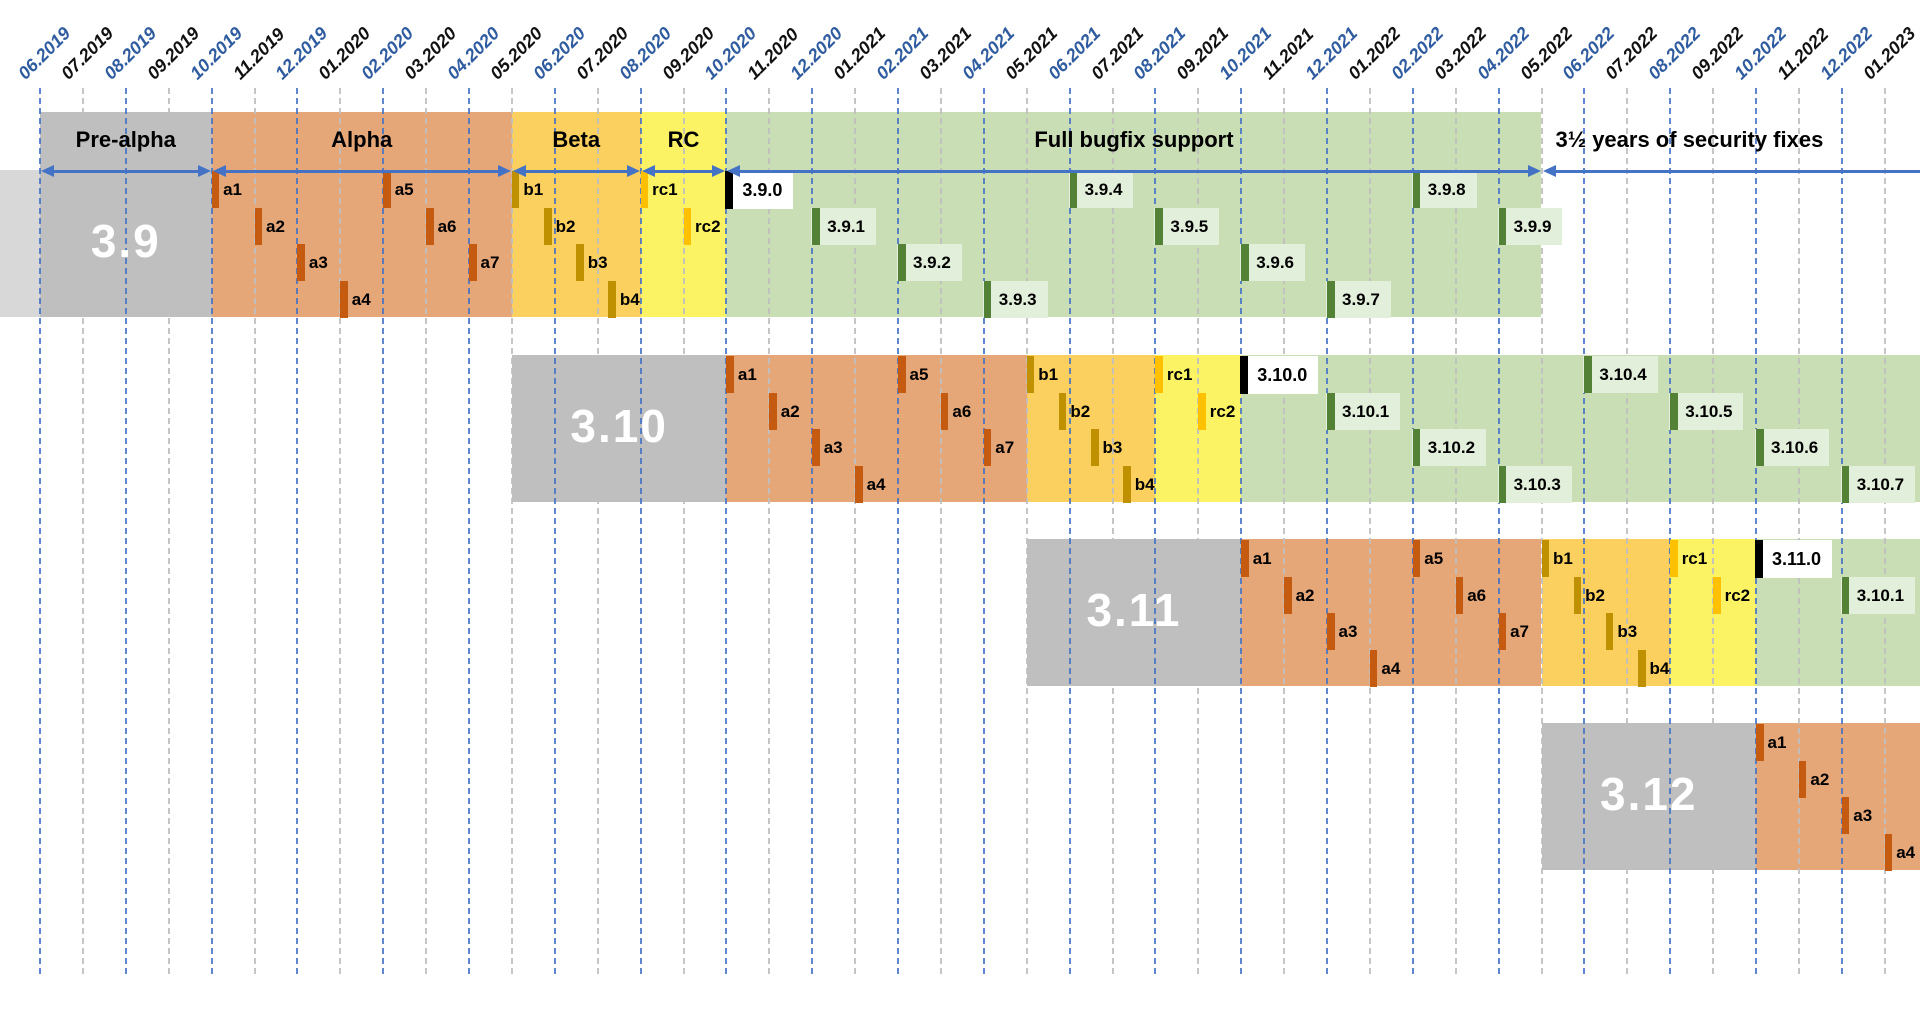 The image size is (1920, 1015). What do you see at coordinates (1272, 262) in the screenshot?
I see `bugfix-label-box: 3.9.6` at bounding box center [1272, 262].